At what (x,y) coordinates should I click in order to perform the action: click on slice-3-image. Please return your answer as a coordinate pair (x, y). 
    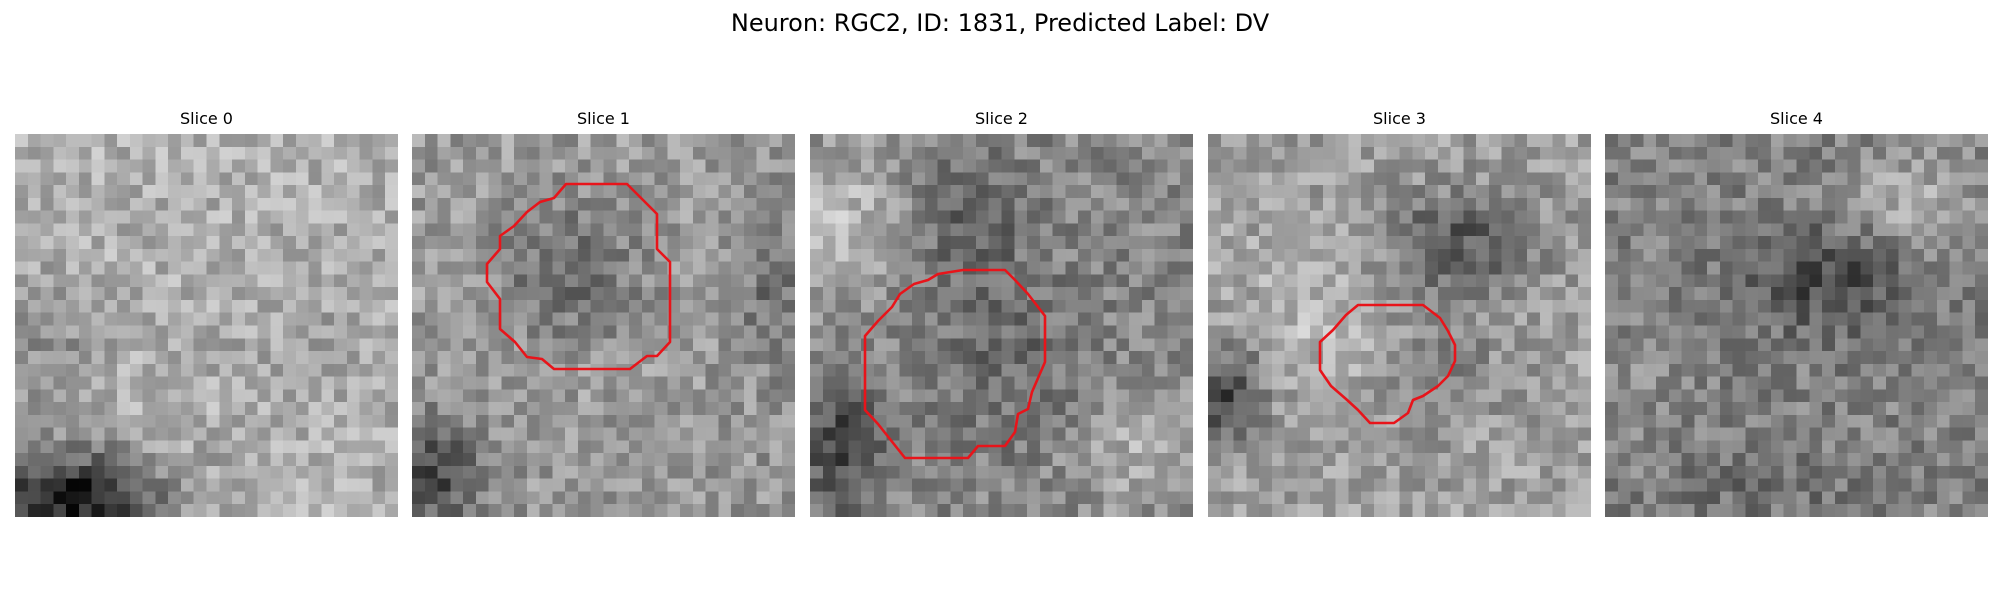
    Looking at the image, I should click on (1399, 325).